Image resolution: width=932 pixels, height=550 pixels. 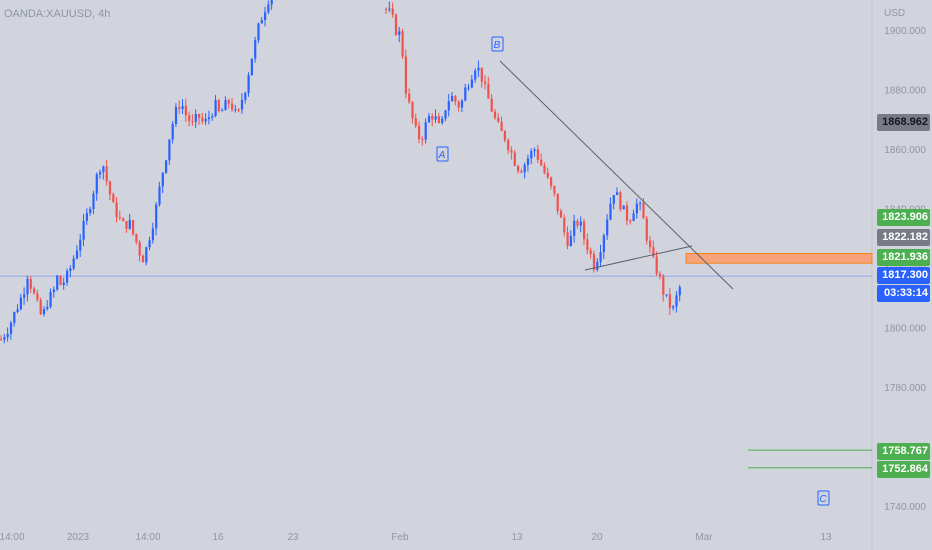 I want to click on price-tag: 1821.936, so click(x=903, y=257).